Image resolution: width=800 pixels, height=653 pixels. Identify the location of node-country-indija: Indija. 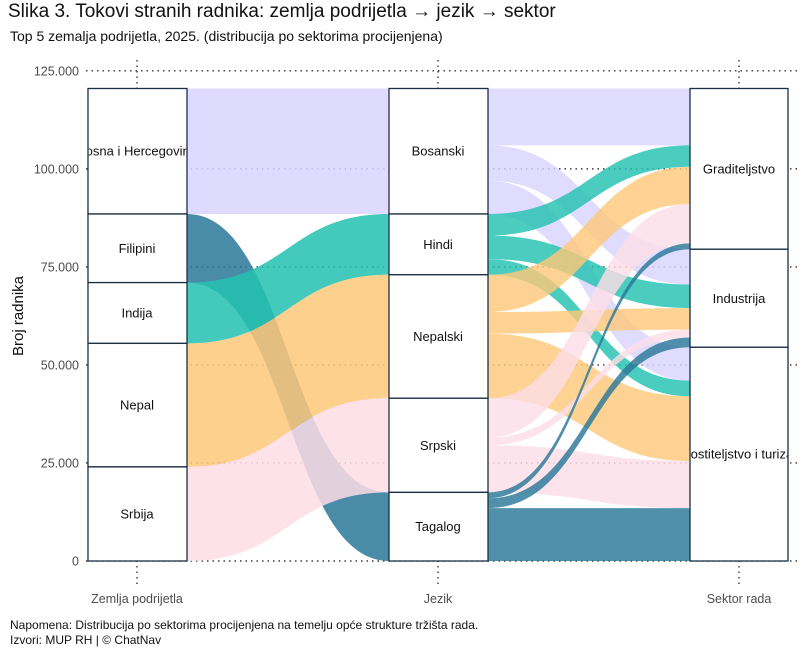
(137, 313).